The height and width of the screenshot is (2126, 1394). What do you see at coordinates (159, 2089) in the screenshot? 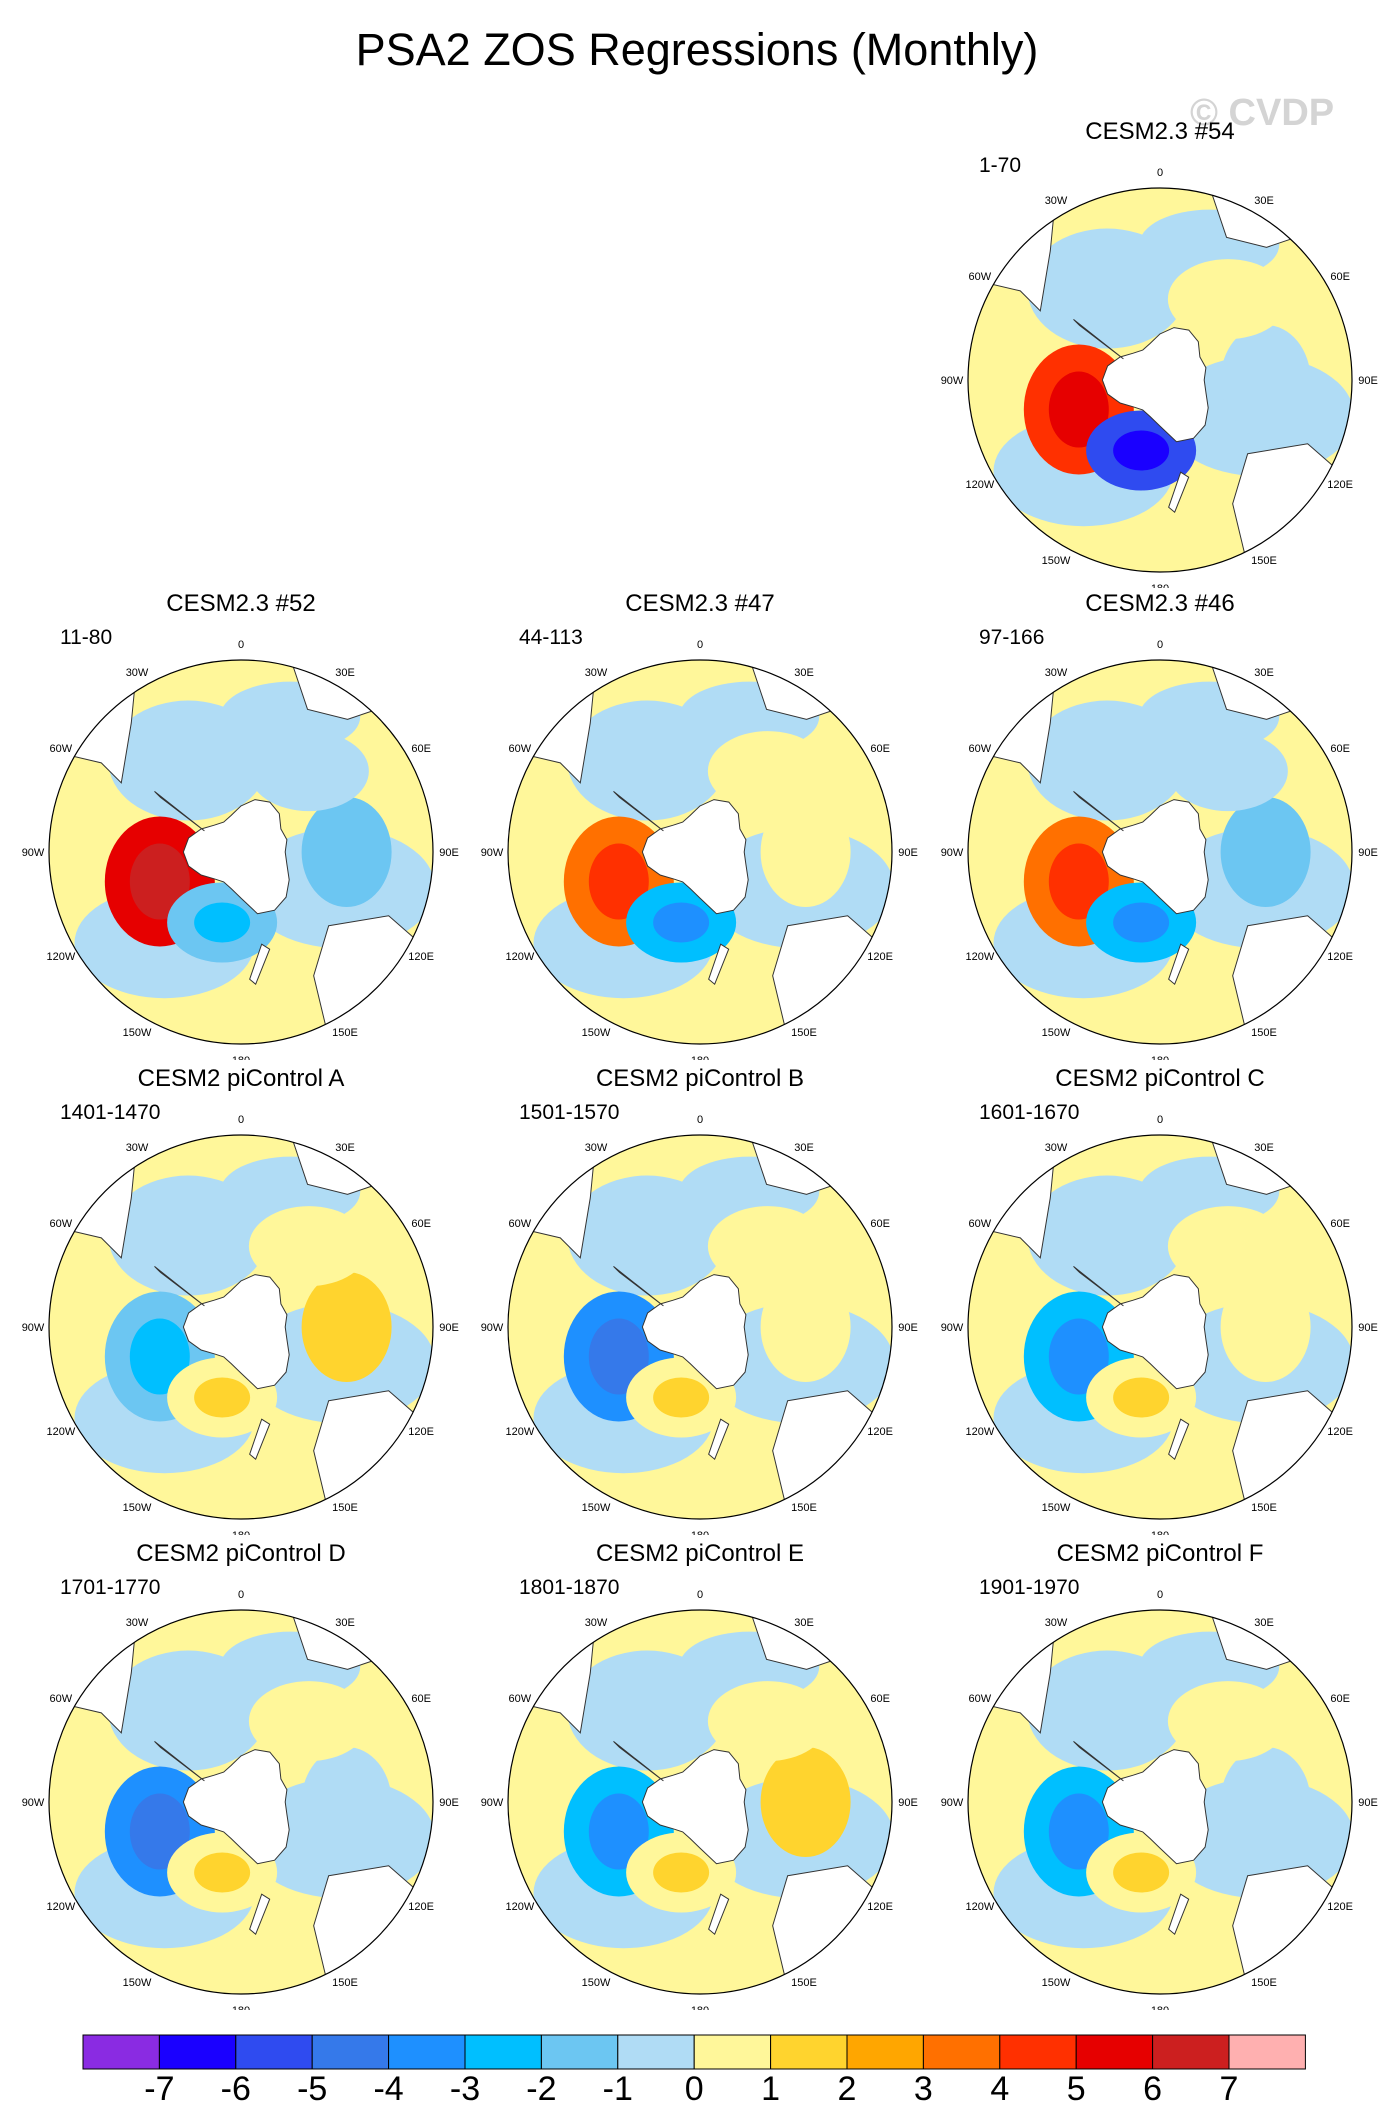
I see `colorbar-label: -7` at bounding box center [159, 2089].